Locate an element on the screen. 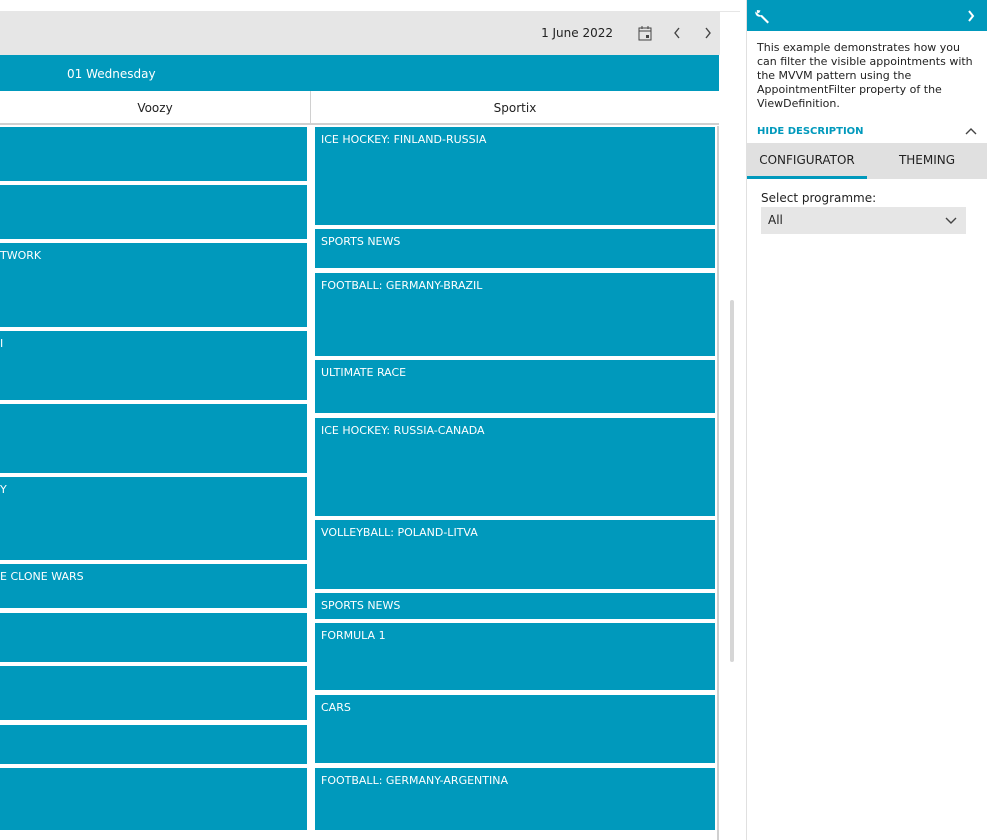 Image resolution: width=987 pixels, height=840 pixels. hide-description-label: HIDE DESCRIPTION is located at coordinates (810, 131).